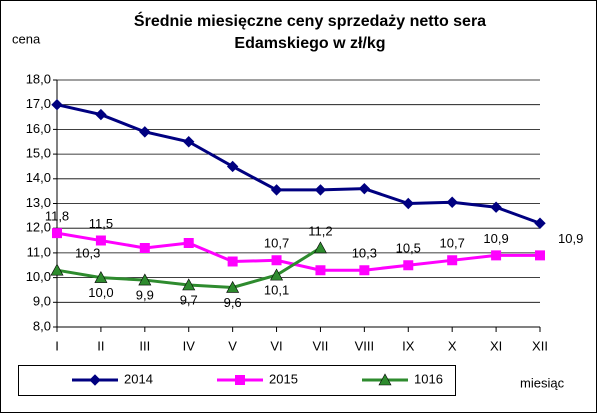  What do you see at coordinates (298, 251) in the screenshot?
I see `series-line` at bounding box center [298, 251].